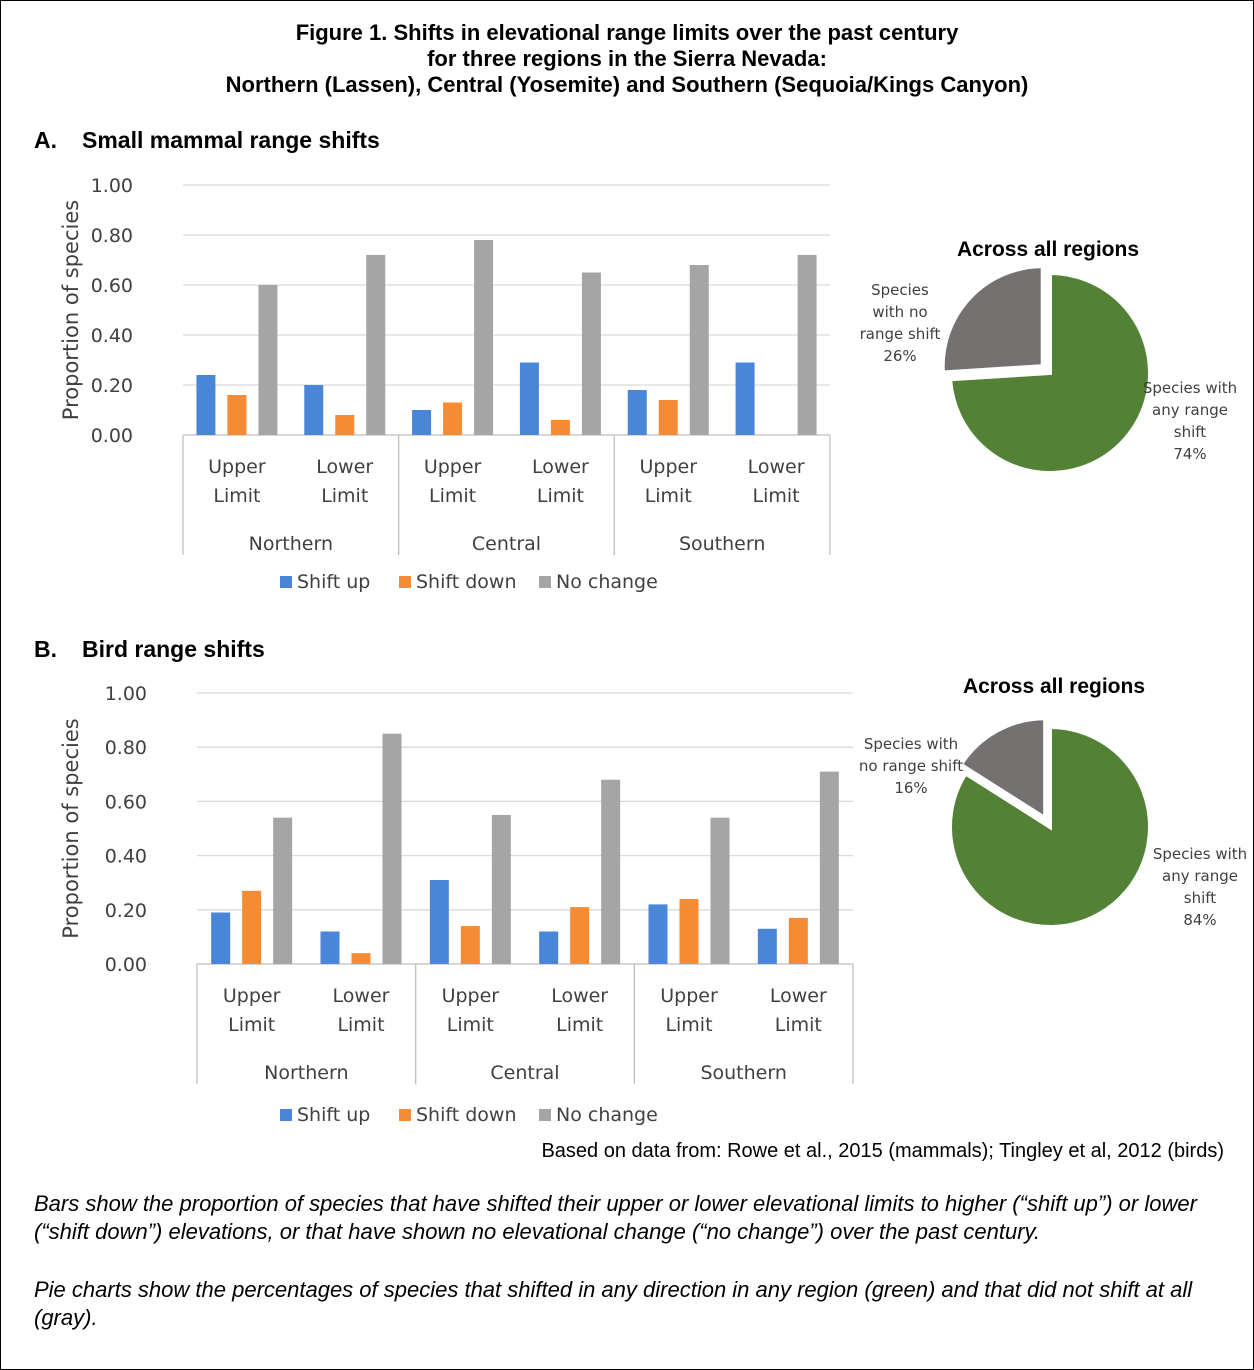 This screenshot has width=1254, height=1370. I want to click on section-b-heading: B. Bird range shifts, so click(149, 649).